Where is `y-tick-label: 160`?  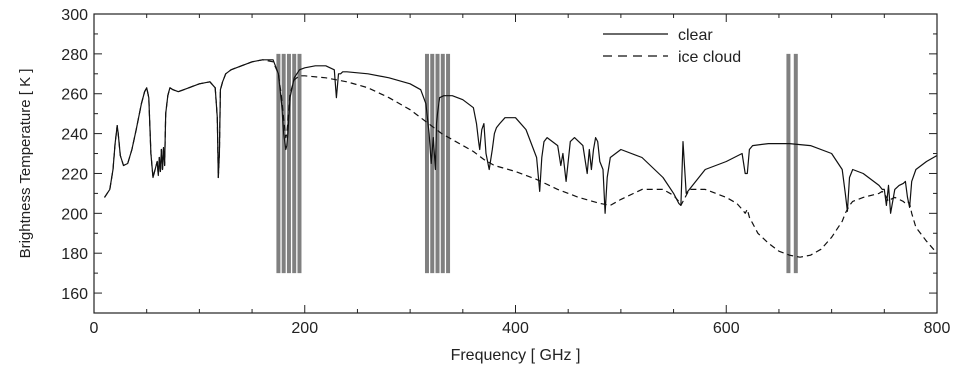
y-tick-label: 160 is located at coordinates (74, 294).